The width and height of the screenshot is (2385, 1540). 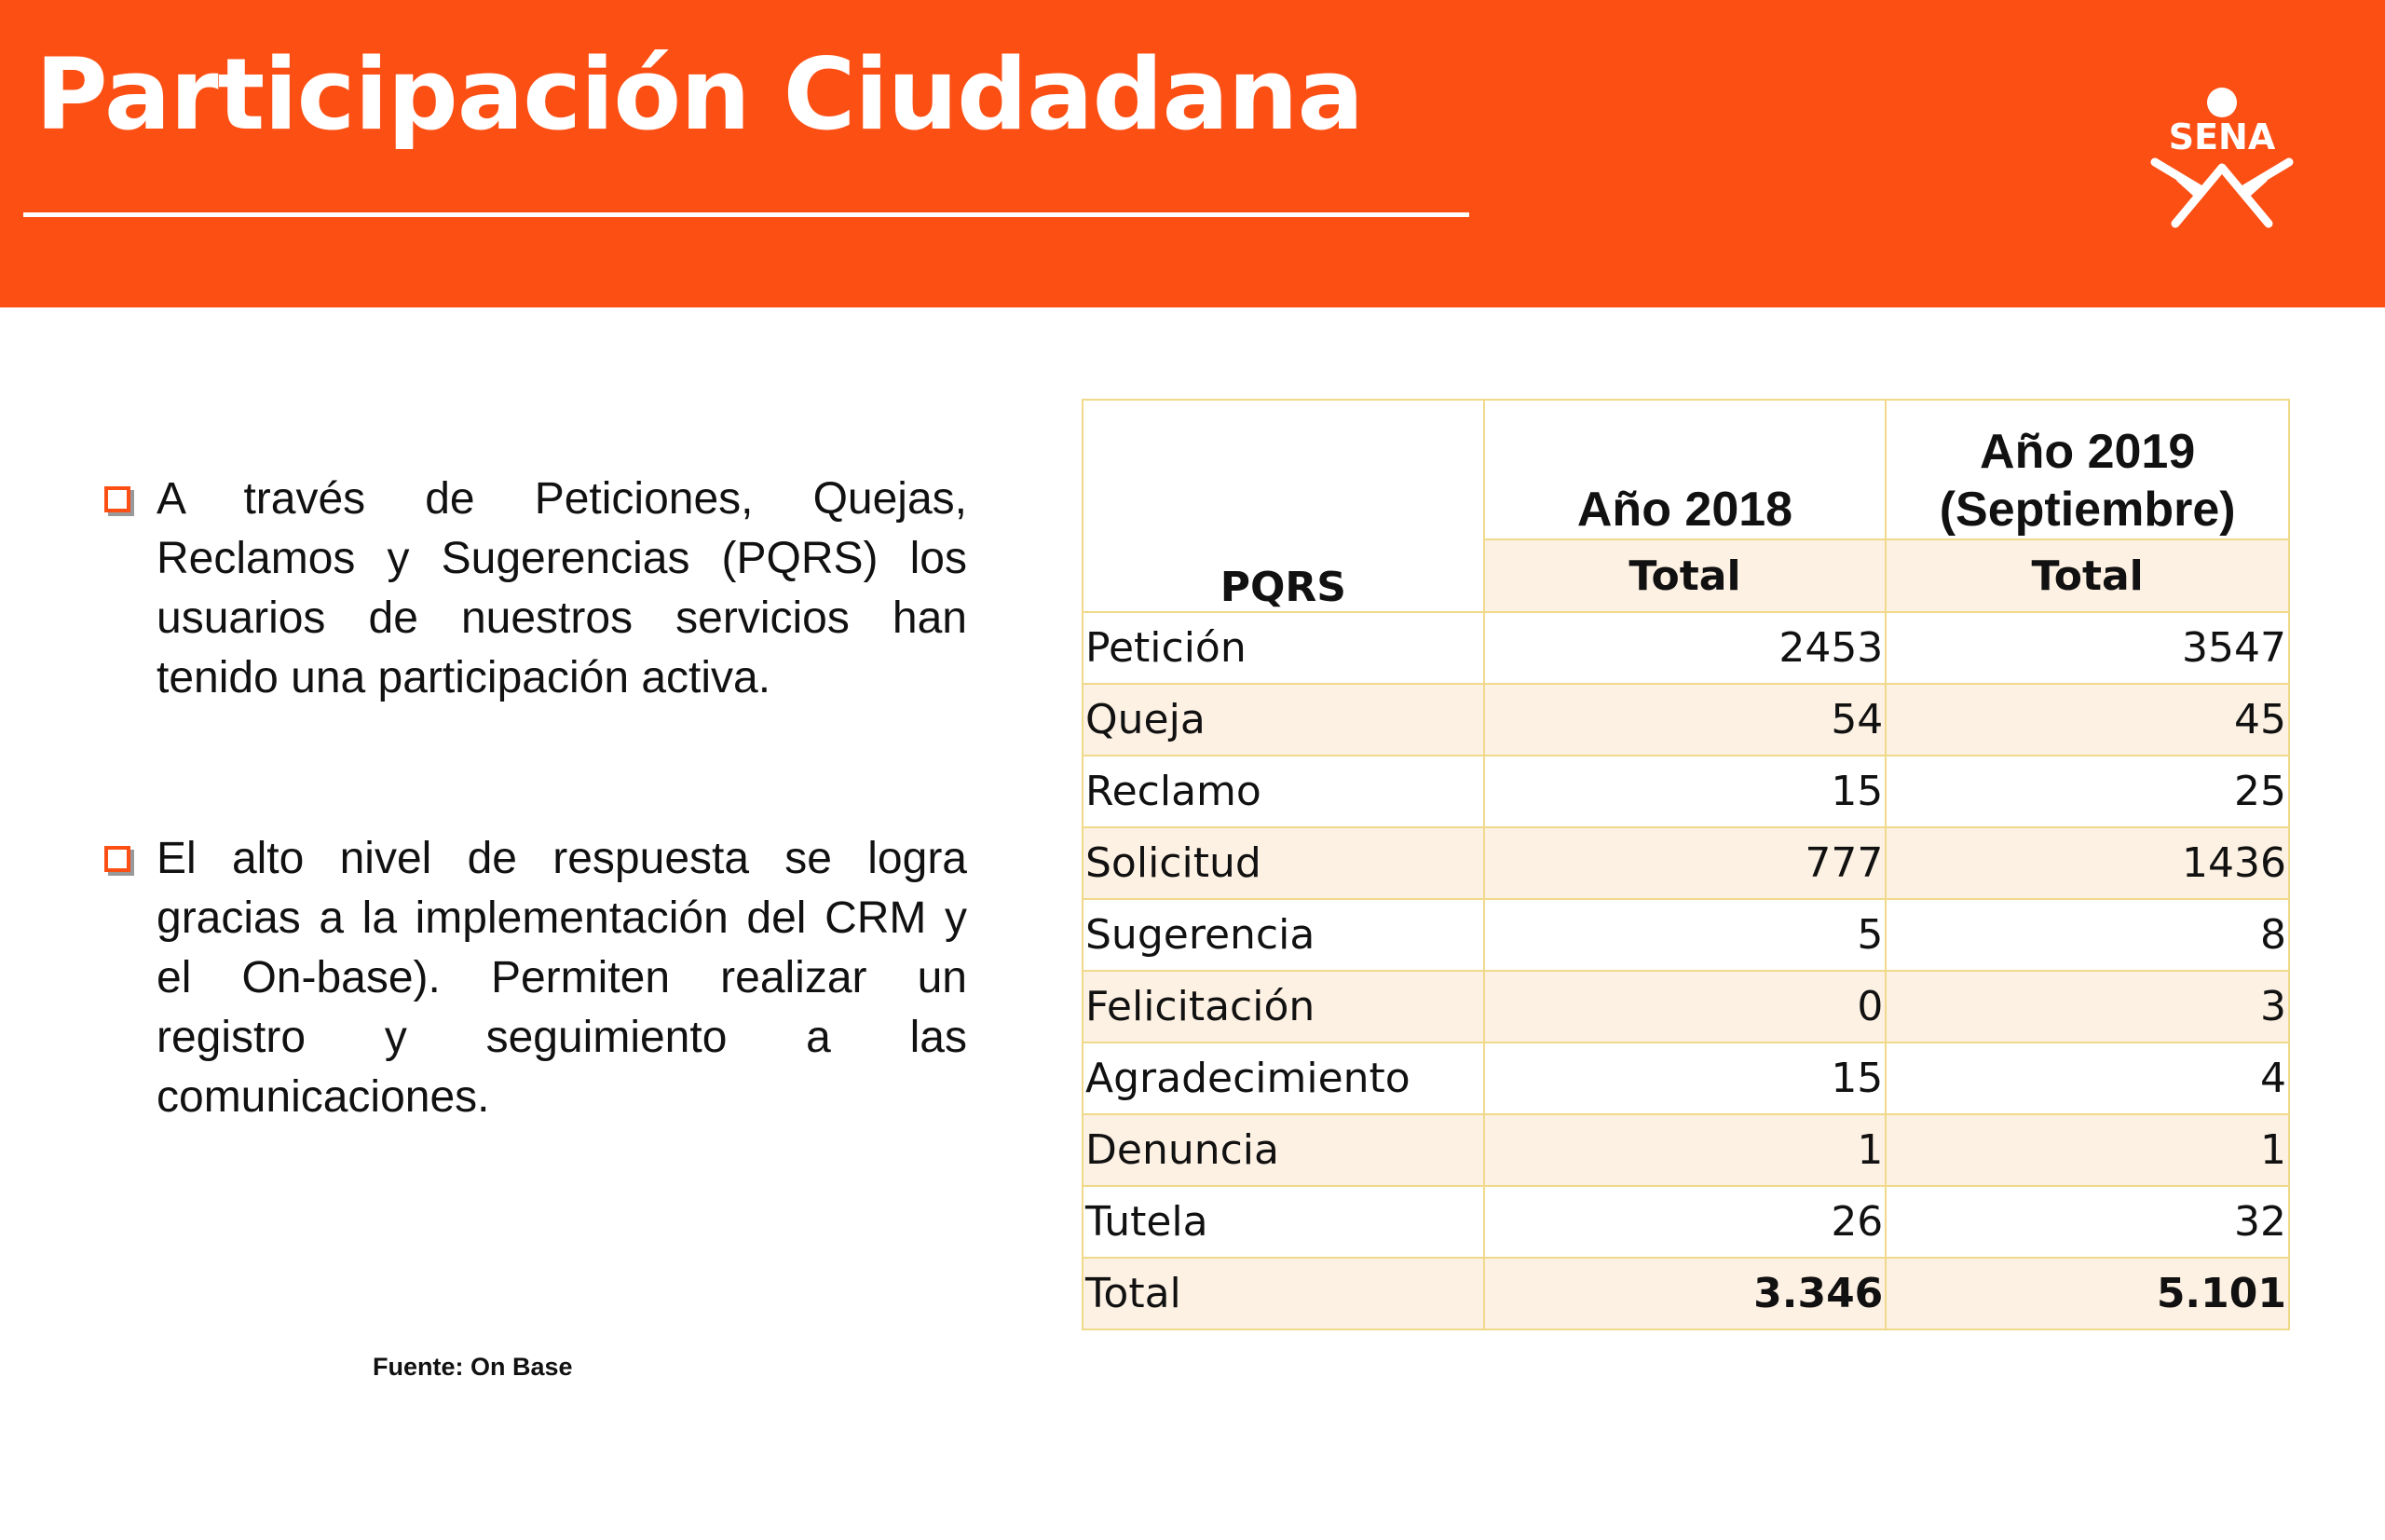 I want to click on logo-text: SENA, so click(x=2223, y=136).